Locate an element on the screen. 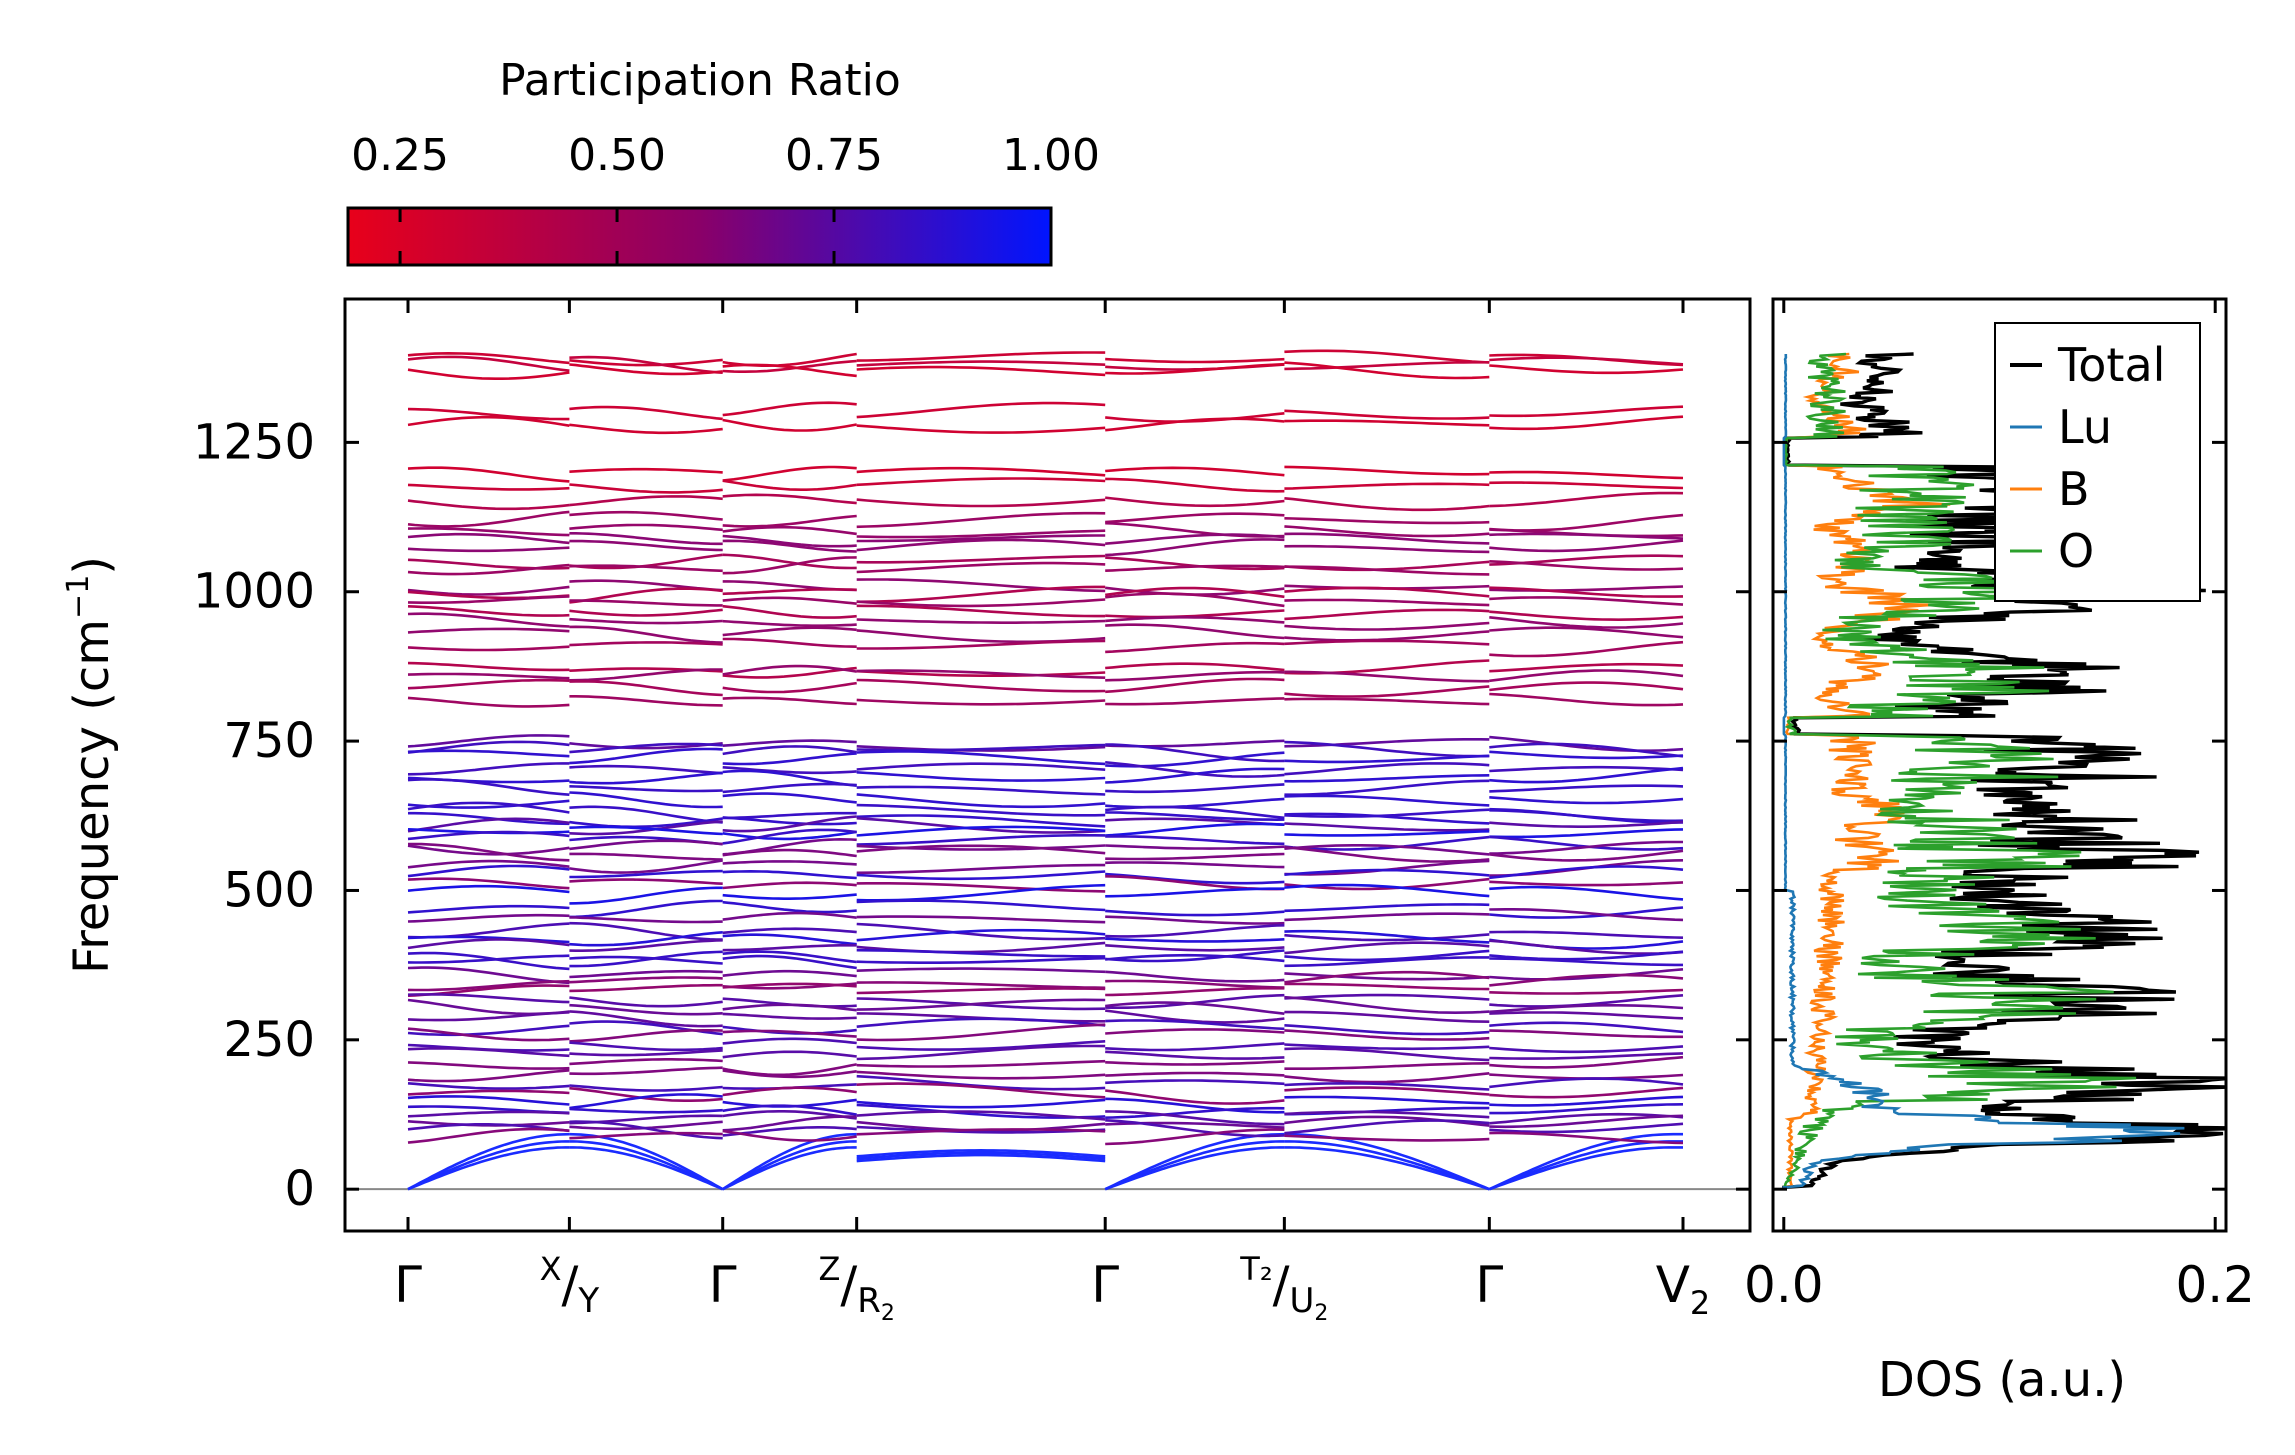 This screenshot has width=2295, height=1455. colorbar-tick-label: 0.50 is located at coordinates (617, 155).